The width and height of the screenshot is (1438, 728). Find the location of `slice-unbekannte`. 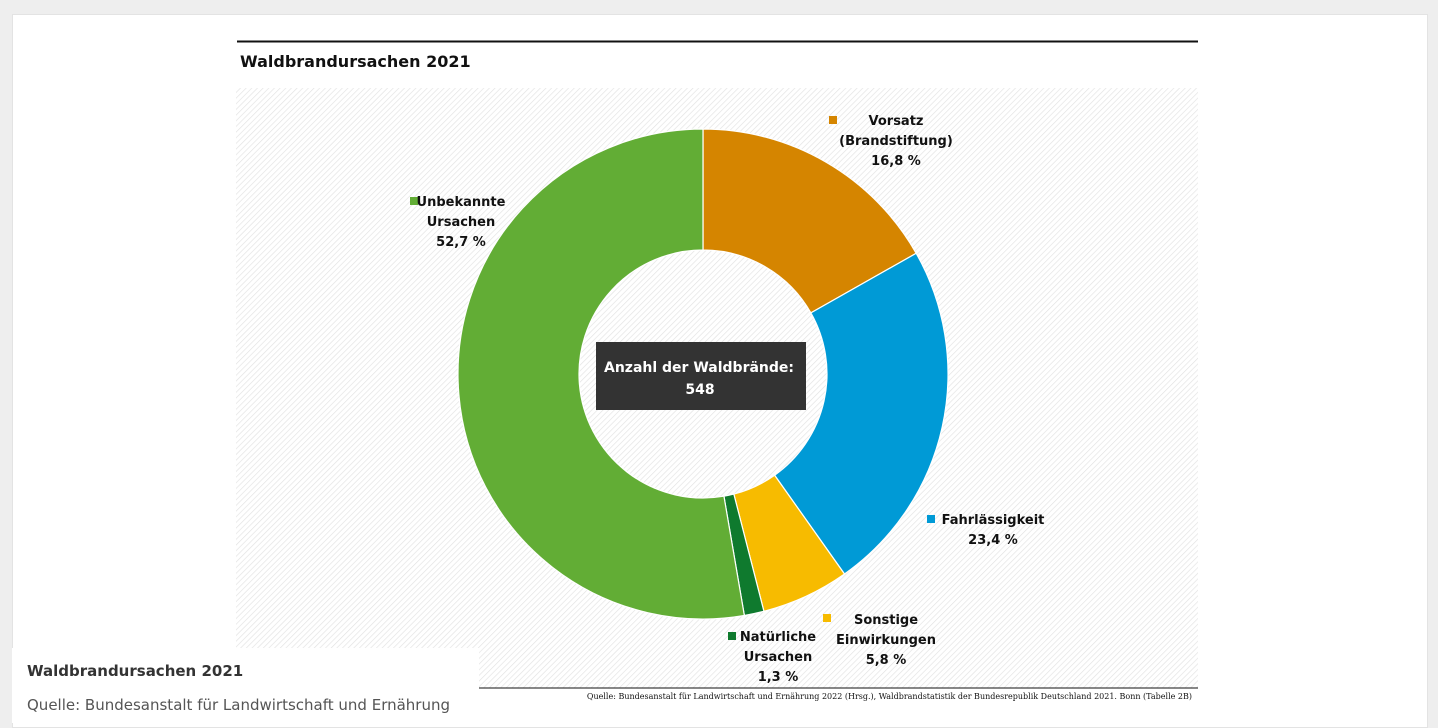

slice-unbekannte is located at coordinates (601, 374).